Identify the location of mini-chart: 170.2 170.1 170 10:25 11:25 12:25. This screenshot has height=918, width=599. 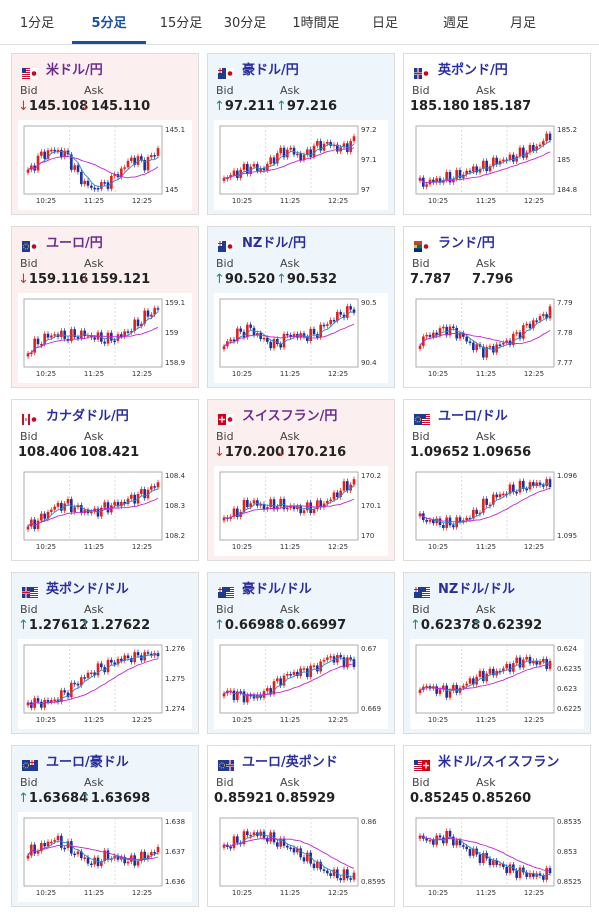
(301, 511).